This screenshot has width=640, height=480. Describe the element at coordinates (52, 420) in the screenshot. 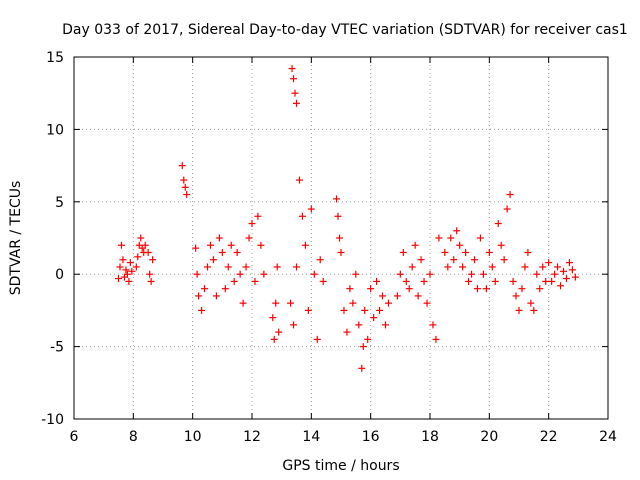

I see `y-tick-label: -10` at that location.